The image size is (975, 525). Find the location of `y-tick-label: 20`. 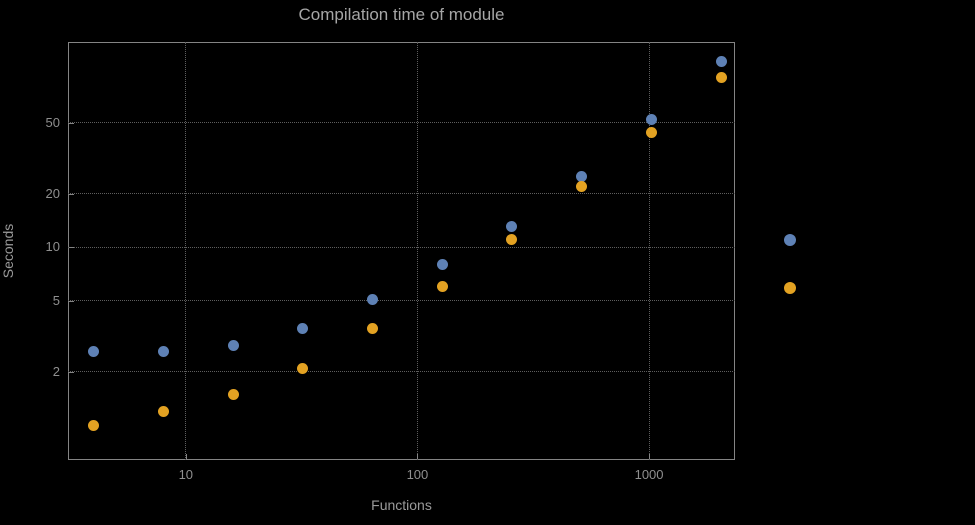

y-tick-label: 20 is located at coordinates (52, 193).